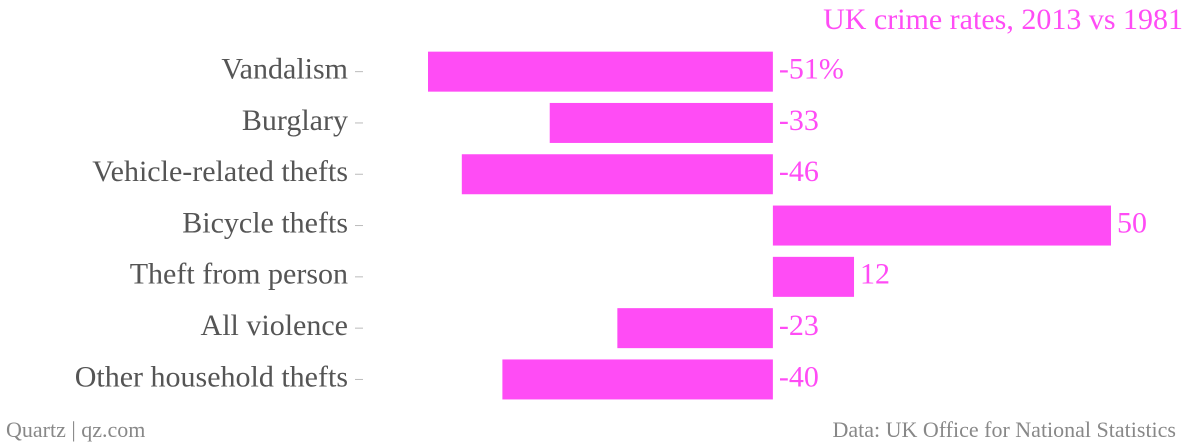 Image resolution: width=1200 pixels, height=448 pixels. I want to click on data-label: -51%, so click(811, 69).